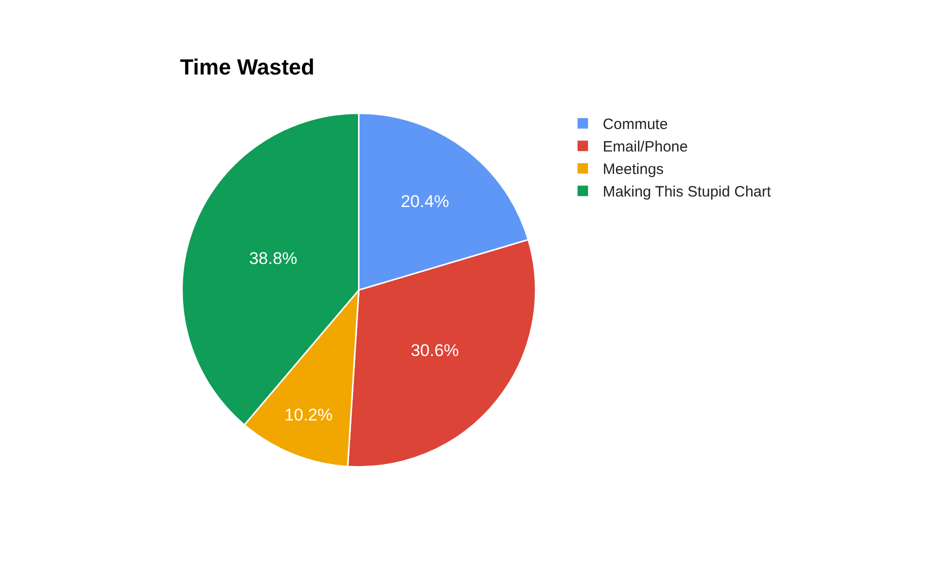 This screenshot has height=579, width=938. What do you see at coordinates (635, 125) in the screenshot?
I see `legend-label: Commute` at bounding box center [635, 125].